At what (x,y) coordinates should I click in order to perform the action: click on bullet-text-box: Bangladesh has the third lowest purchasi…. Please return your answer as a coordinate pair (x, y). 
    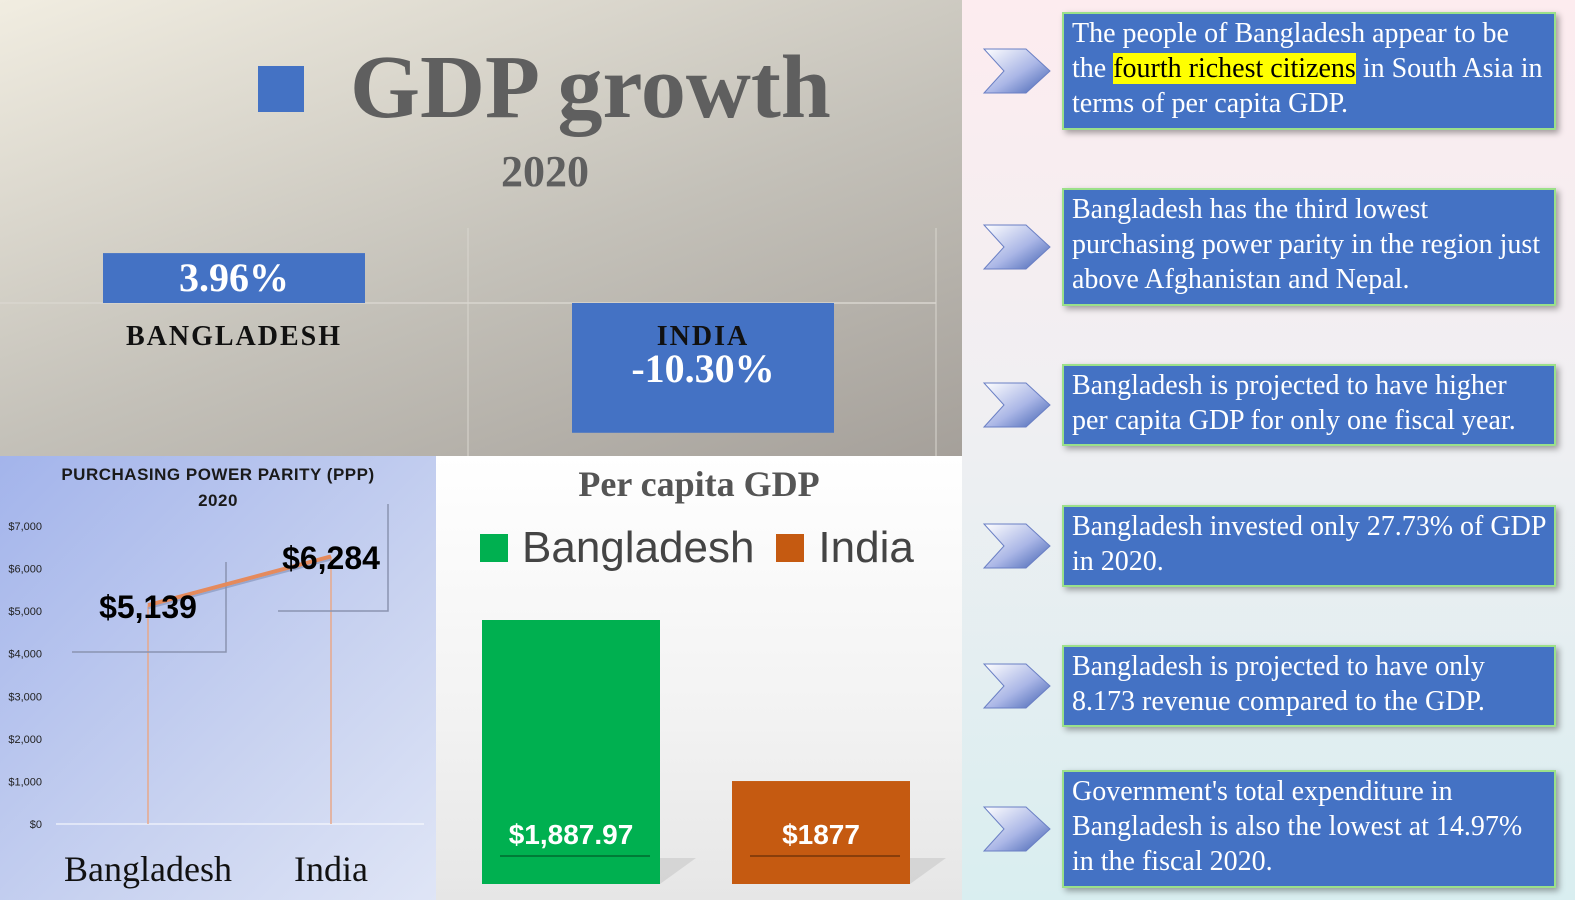
    Looking at the image, I should click on (1309, 247).